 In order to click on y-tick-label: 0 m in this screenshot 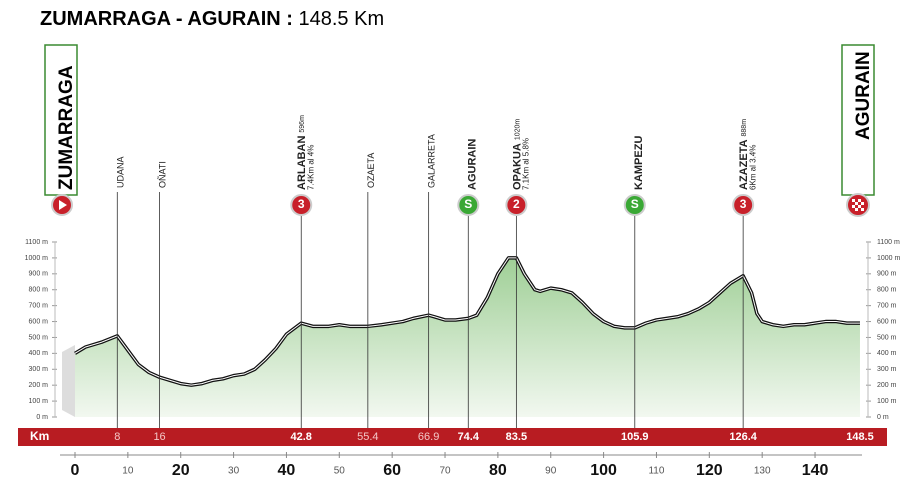, I will do `click(42, 417)`.